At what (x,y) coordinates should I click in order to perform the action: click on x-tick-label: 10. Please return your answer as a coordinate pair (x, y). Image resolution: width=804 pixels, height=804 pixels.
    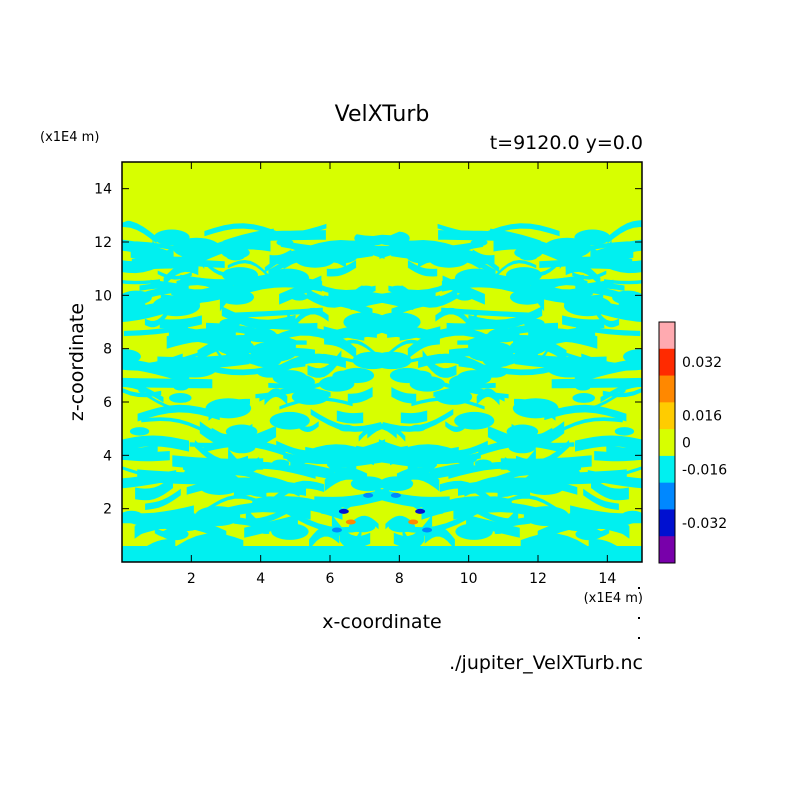
    Looking at the image, I should click on (469, 579).